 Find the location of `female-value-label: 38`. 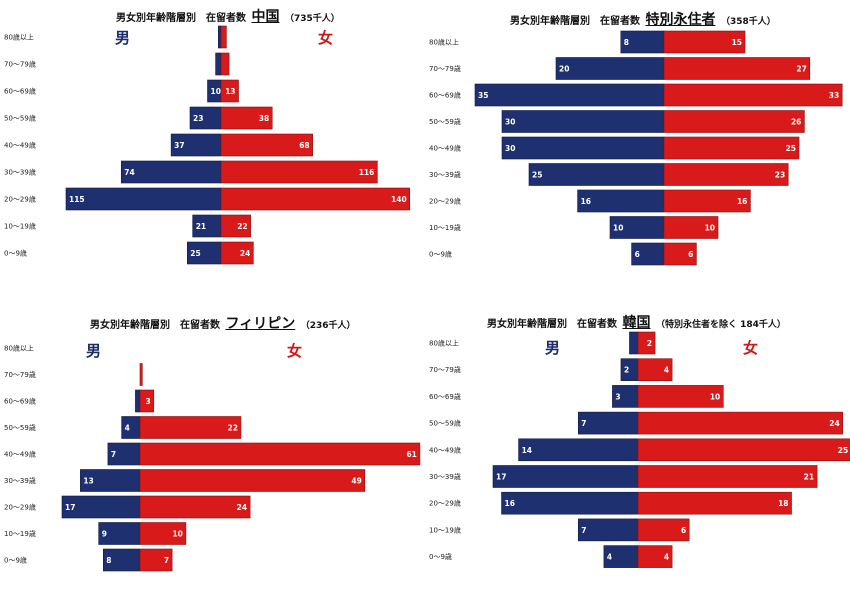

female-value-label: 38 is located at coordinates (264, 118).